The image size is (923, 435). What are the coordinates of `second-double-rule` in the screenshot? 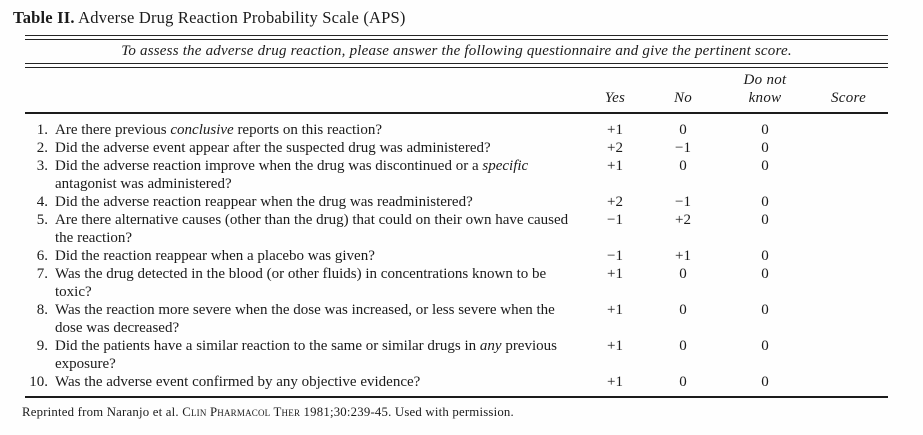 It's located at (456, 65).